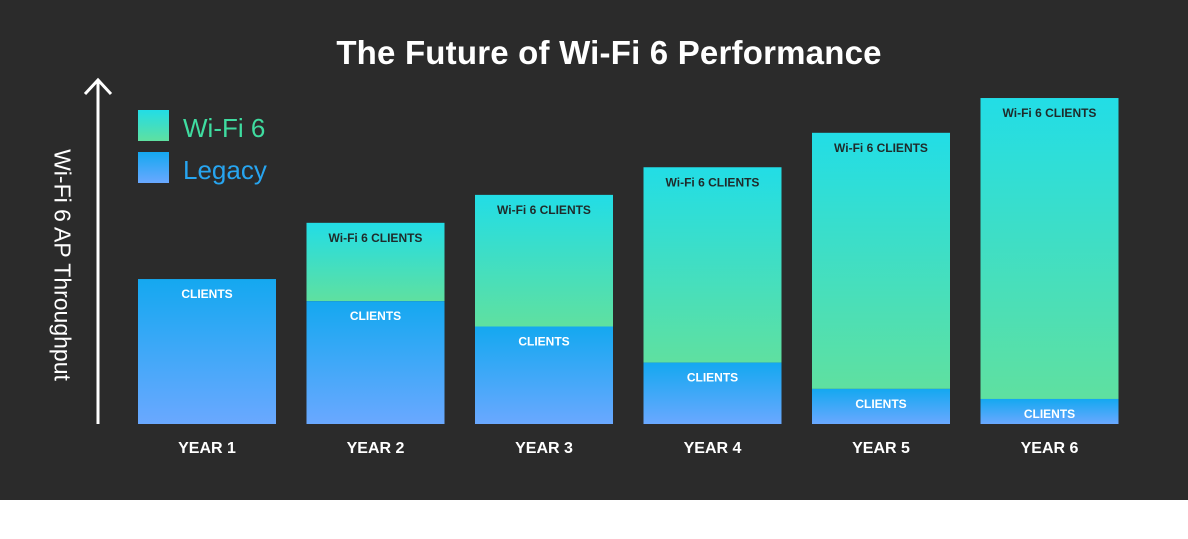  I want to click on x-tick-label-year-3: YEAR 3, so click(544, 448).